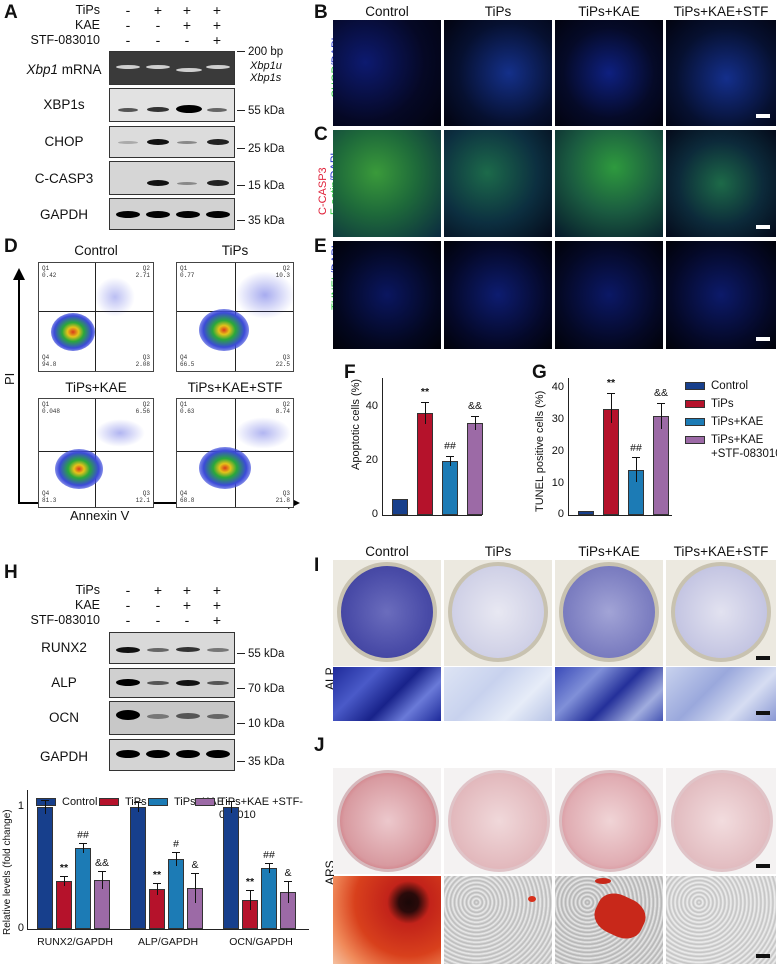  Describe the element at coordinates (387, 821) in the screenshot. I see `ars-dish-control` at that location.